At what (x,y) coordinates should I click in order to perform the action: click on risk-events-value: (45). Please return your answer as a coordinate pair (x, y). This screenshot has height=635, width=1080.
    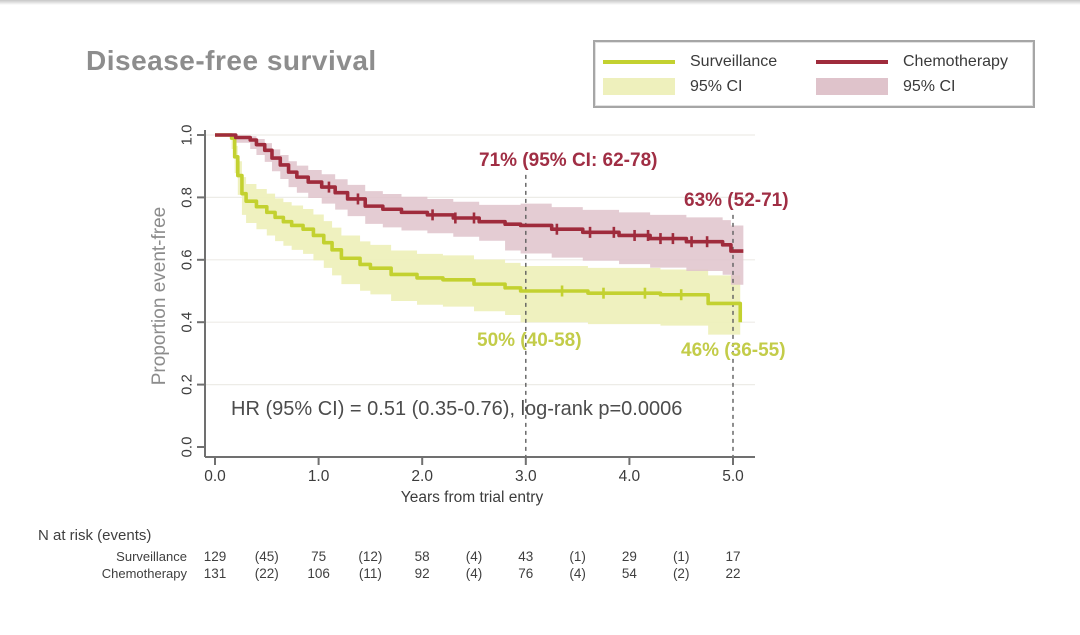
    Looking at the image, I should click on (266, 556).